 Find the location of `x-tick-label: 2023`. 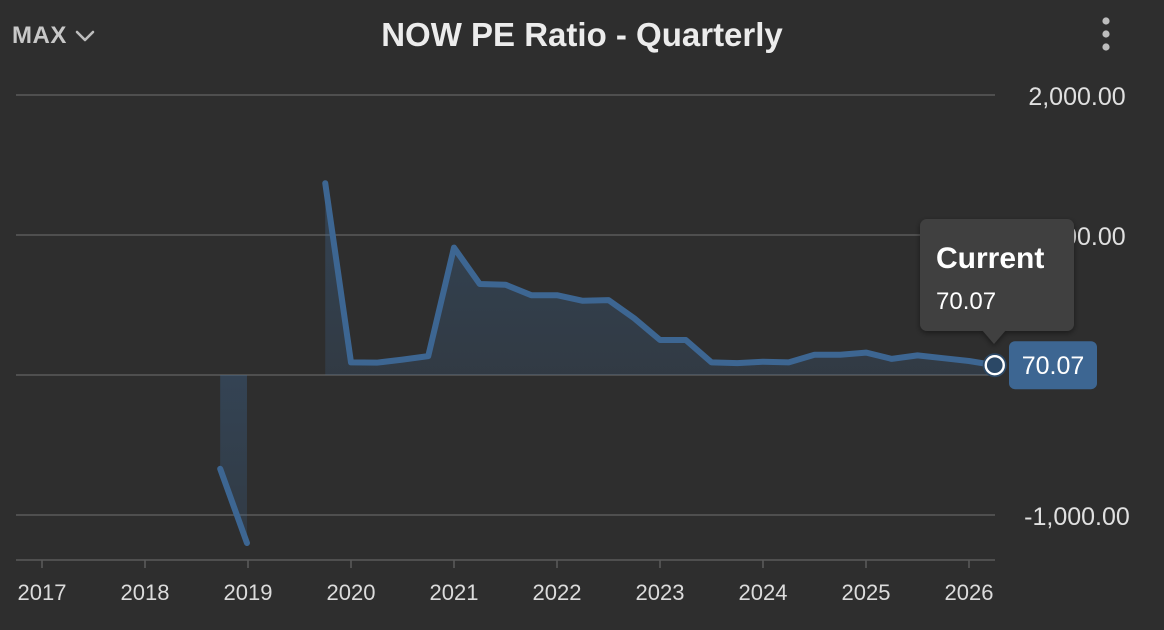

x-tick-label: 2023 is located at coordinates (660, 592).